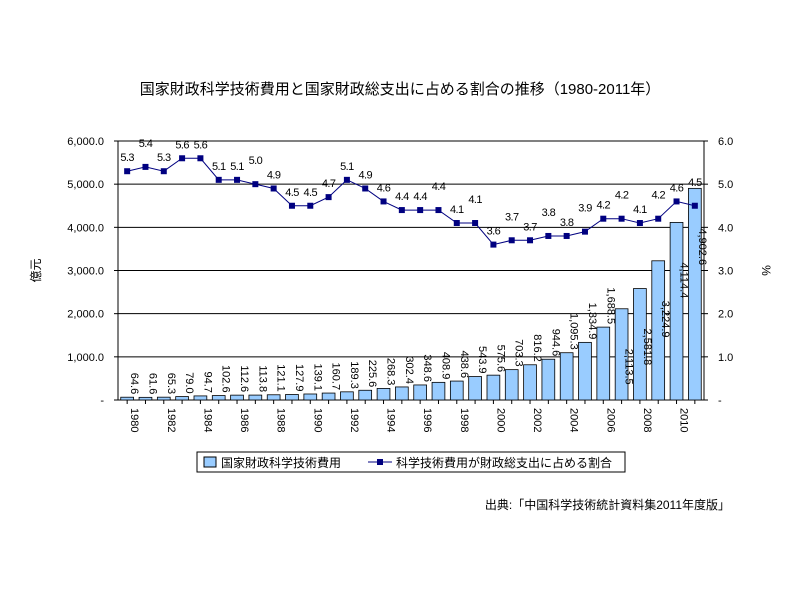  I want to click on y-tick-label: 6,000.0, so click(85, 142).